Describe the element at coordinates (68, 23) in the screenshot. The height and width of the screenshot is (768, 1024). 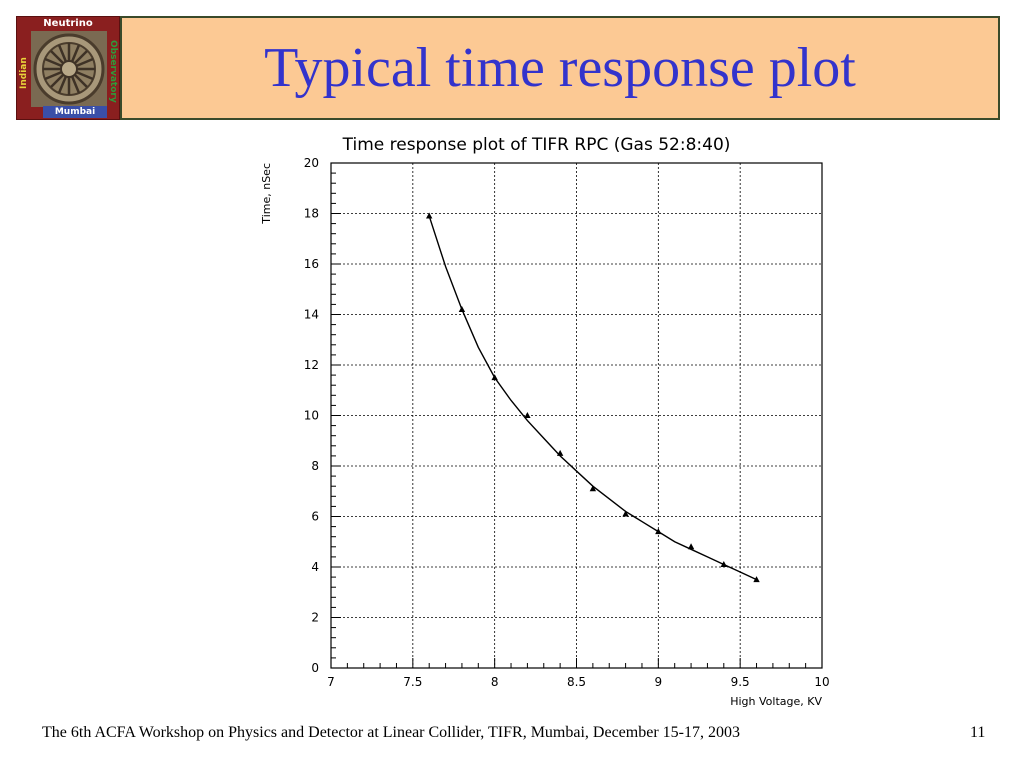
I see `logo-top-text: Neutrino` at that location.